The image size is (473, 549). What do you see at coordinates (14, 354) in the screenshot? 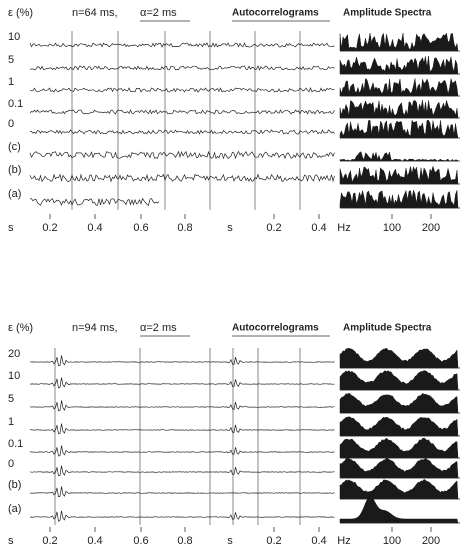
I see `row-label: 20` at bounding box center [14, 354].